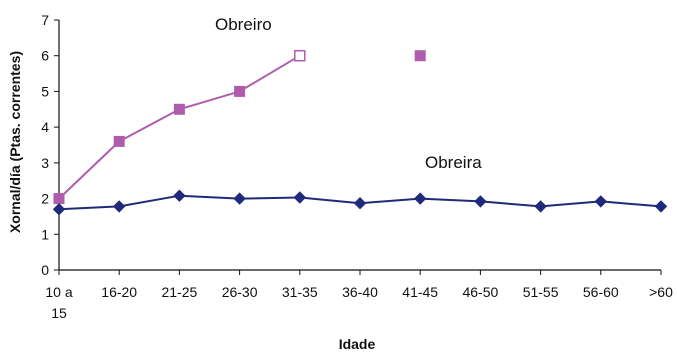  Describe the element at coordinates (480, 292) in the screenshot. I see `x-tick-label: 46-50` at that location.